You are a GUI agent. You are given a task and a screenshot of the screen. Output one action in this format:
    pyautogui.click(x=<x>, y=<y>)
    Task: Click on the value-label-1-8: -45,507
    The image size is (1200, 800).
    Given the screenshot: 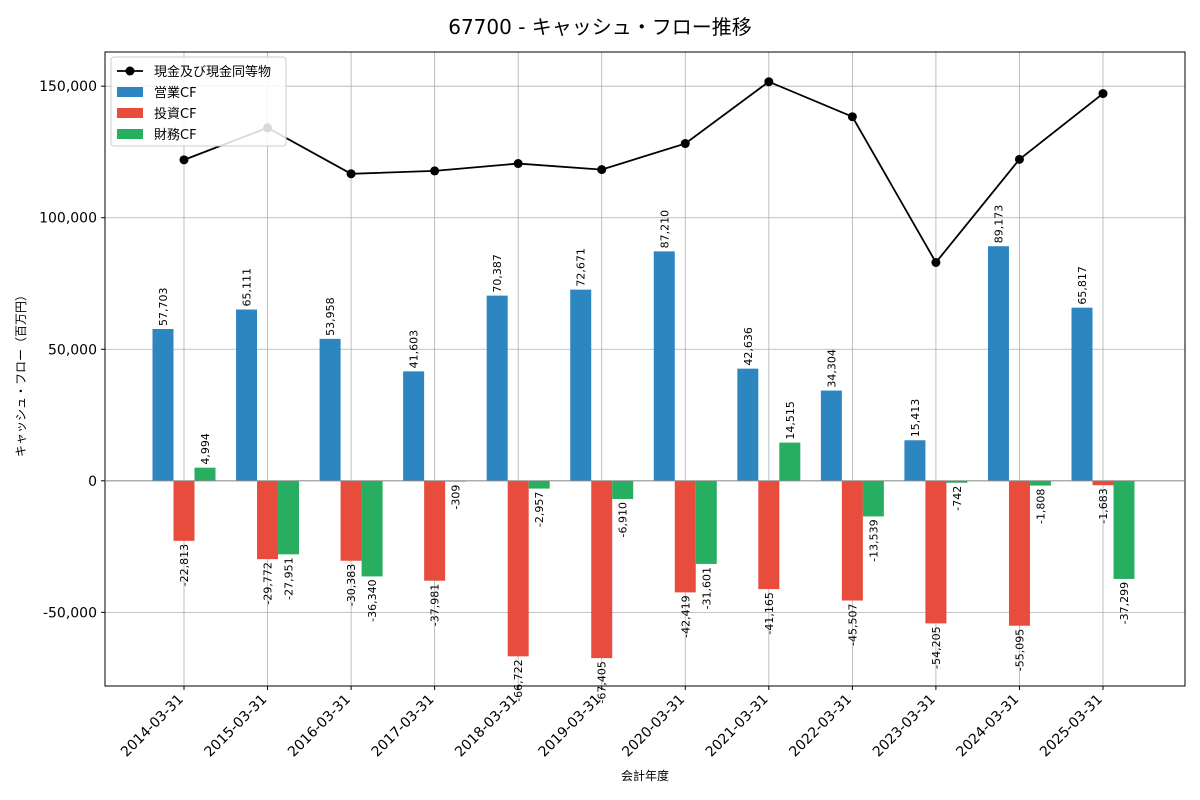 What is the action you would take?
    pyautogui.click(x=852, y=625)
    